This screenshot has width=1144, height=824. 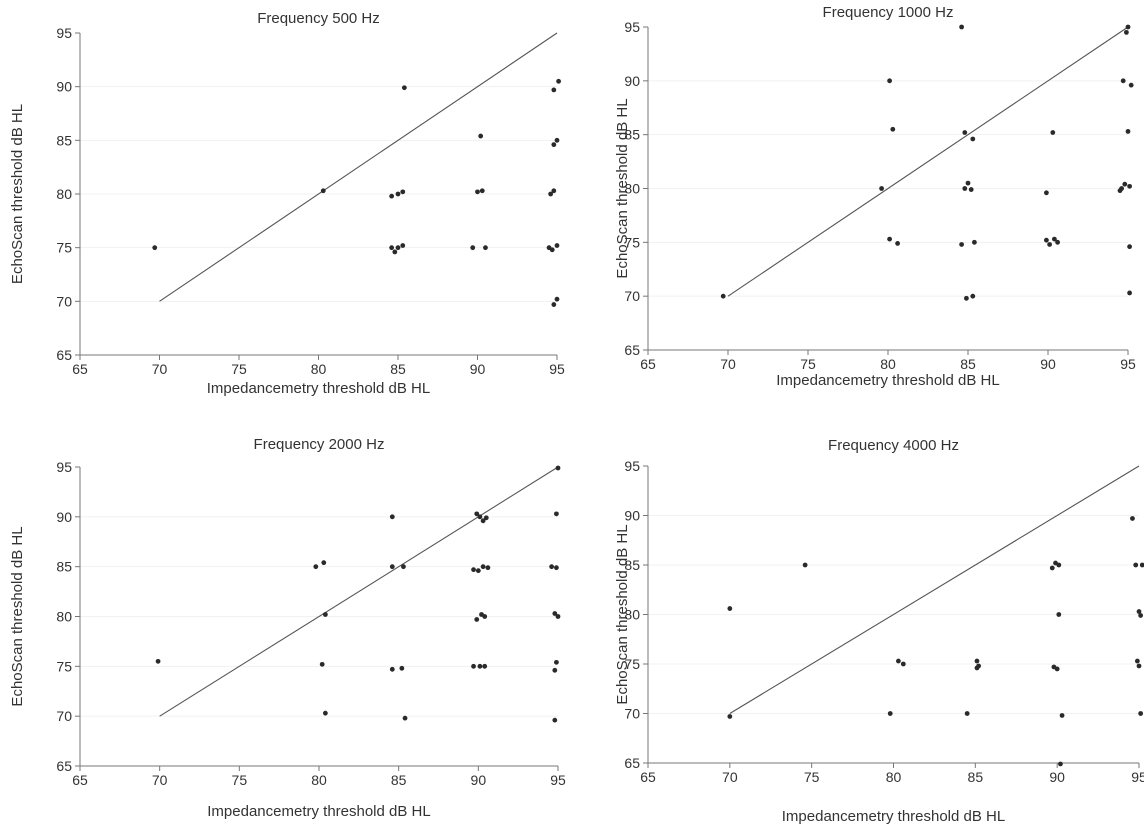 What do you see at coordinates (318, 18) in the screenshot?
I see `chart-title: Frequency 500 Hz` at bounding box center [318, 18].